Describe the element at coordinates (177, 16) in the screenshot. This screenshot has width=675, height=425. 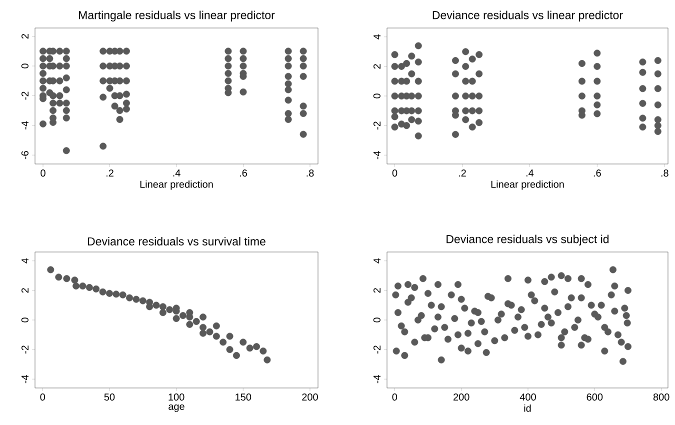
I see `chart-title: Martingale residuals vs linear predictor` at that location.